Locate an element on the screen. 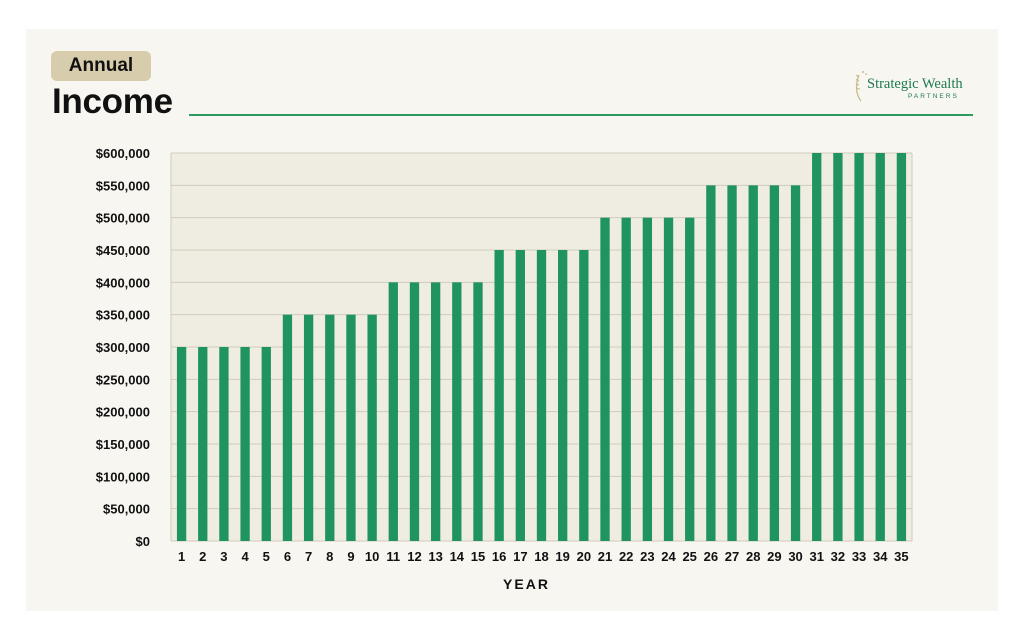 This screenshot has width=1024, height=640. x-tick-label: 25 is located at coordinates (689, 556).